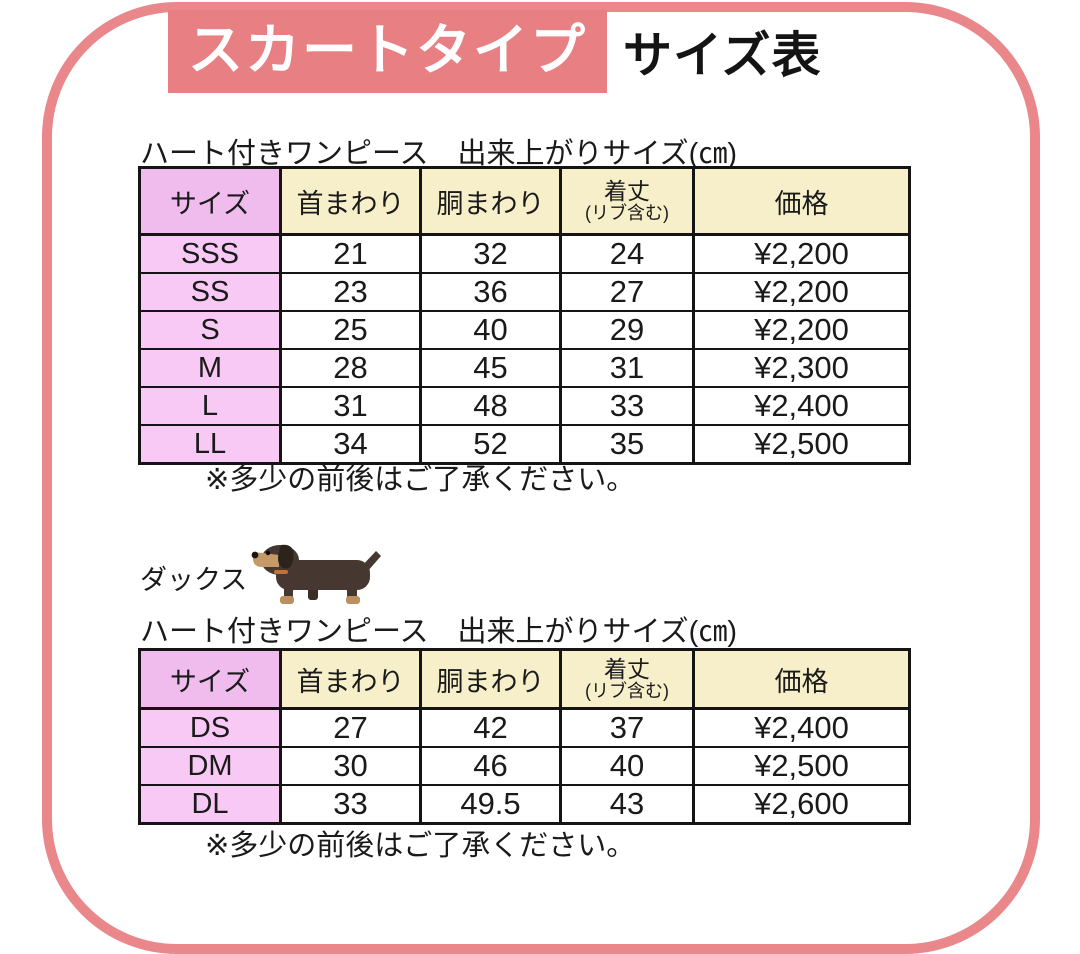 The image size is (1080, 954). I want to click on table1-title: ハート付きワンピース 出来上がりサイズ(㎝), so click(438, 154).